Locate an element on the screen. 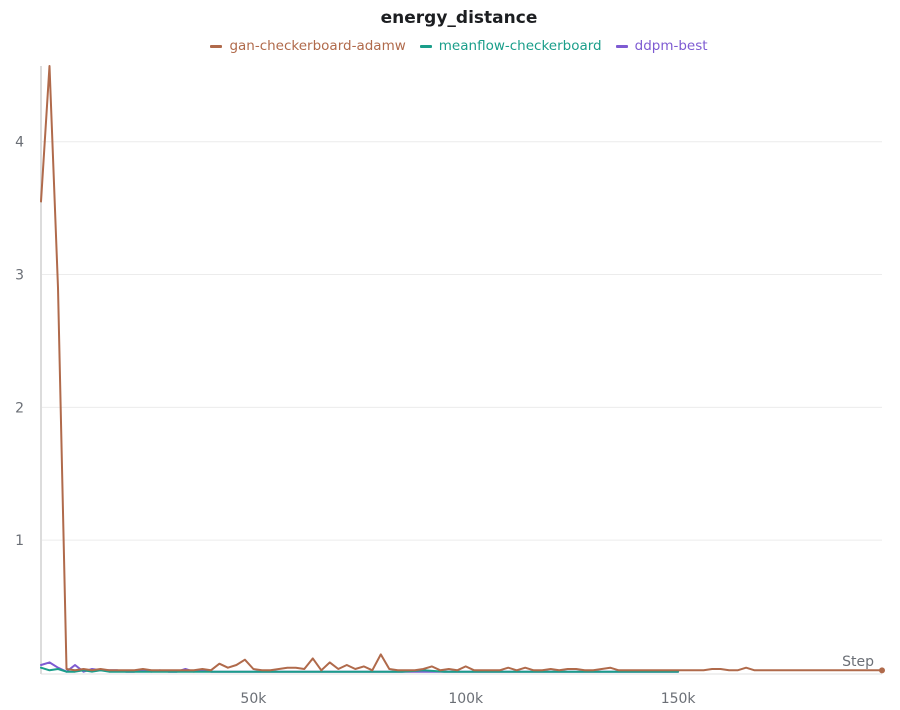  y-tick-label-4: 4 is located at coordinates (19, 143).